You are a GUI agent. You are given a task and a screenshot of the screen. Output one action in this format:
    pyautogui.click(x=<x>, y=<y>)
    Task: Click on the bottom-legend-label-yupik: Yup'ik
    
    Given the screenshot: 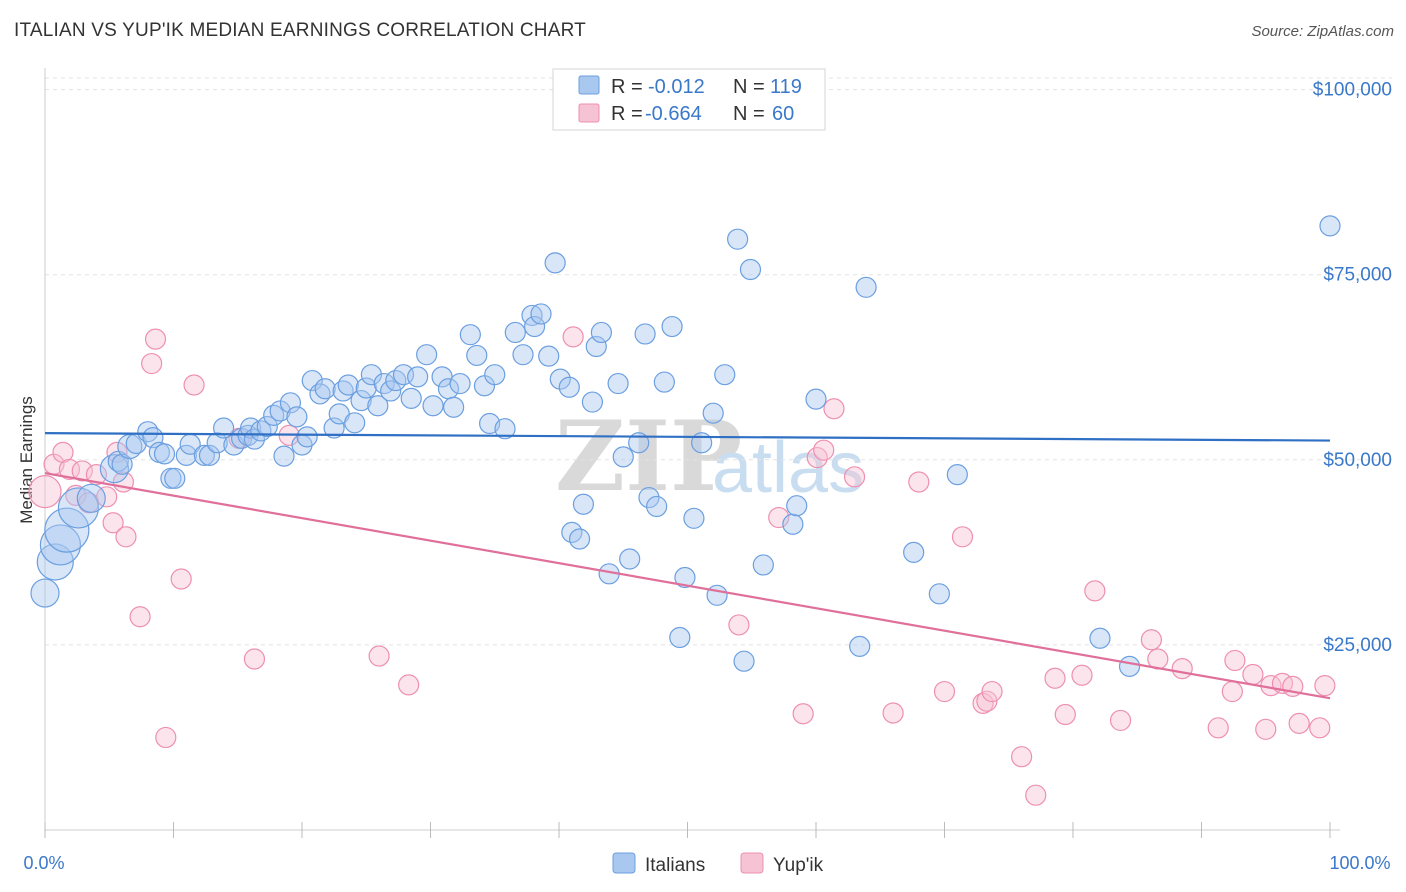 What is the action you would take?
    pyautogui.click(x=798, y=865)
    